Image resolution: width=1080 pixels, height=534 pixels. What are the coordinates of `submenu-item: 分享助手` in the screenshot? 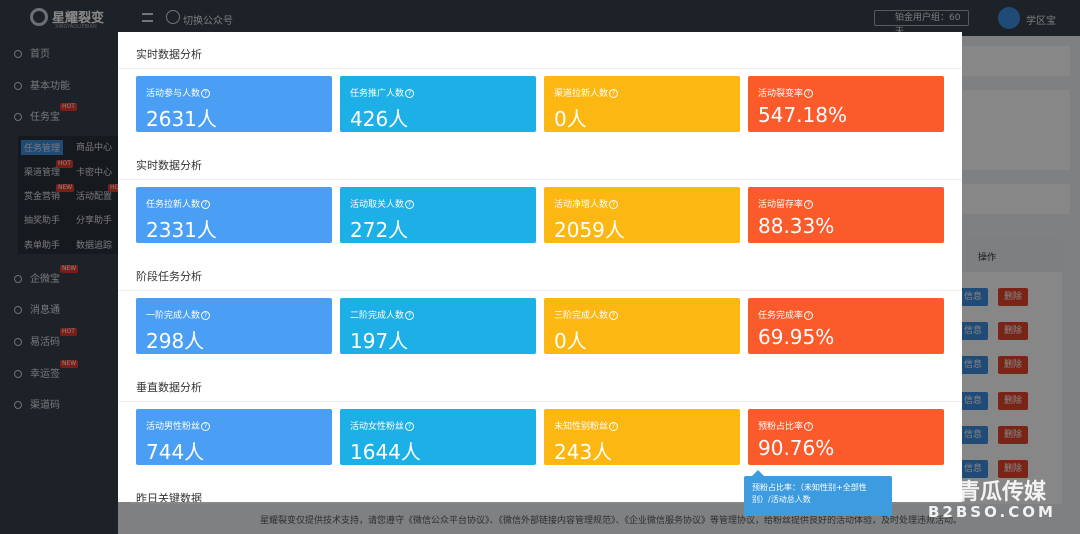 It's located at (94, 221).